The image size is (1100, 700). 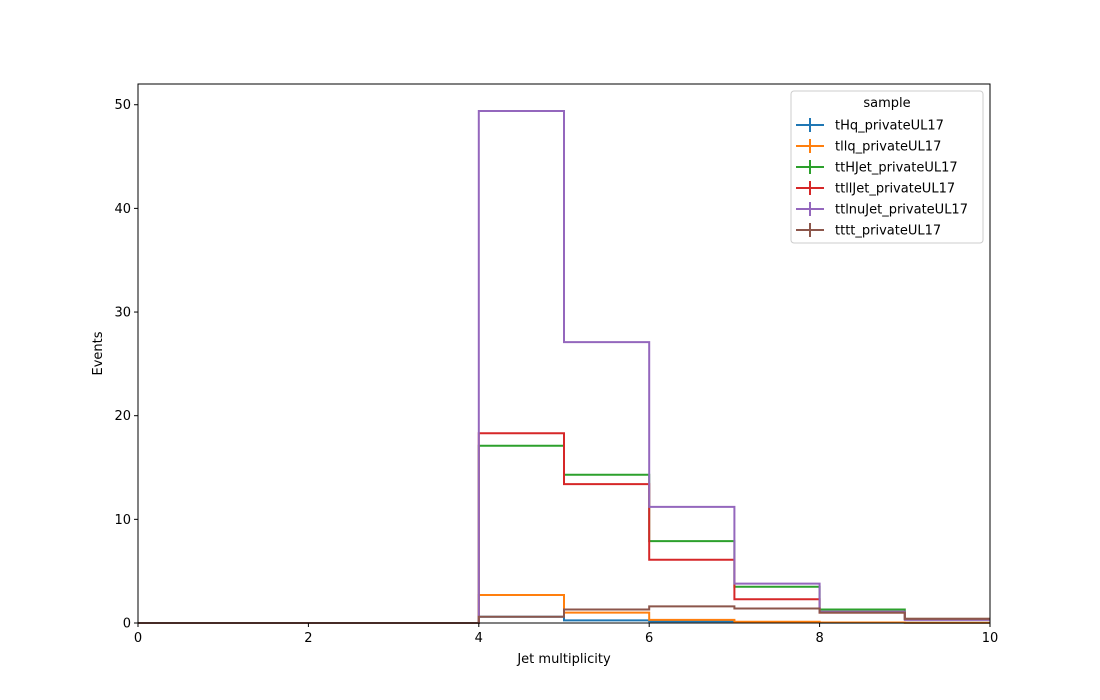 I want to click on y-tick-label-5: 50, so click(x=122, y=105).